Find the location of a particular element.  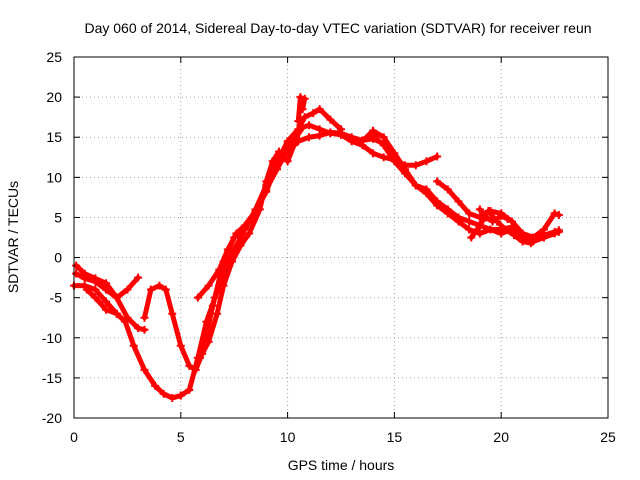

x-tick-label: 20 is located at coordinates (501, 437).